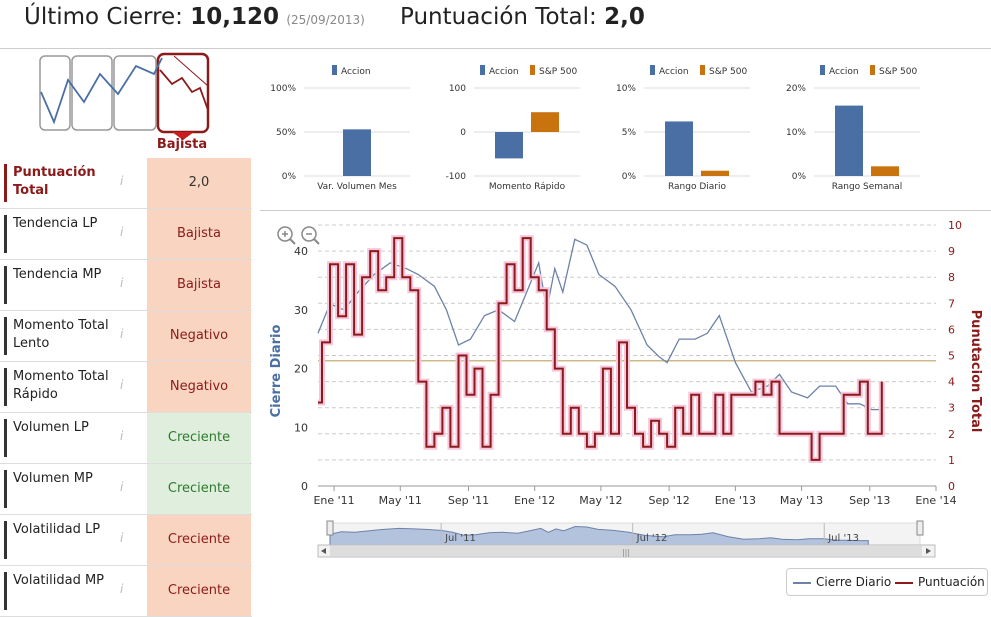 The image size is (991, 617). What do you see at coordinates (534, 500) in the screenshot?
I see `x-tick: Ene '12` at bounding box center [534, 500].